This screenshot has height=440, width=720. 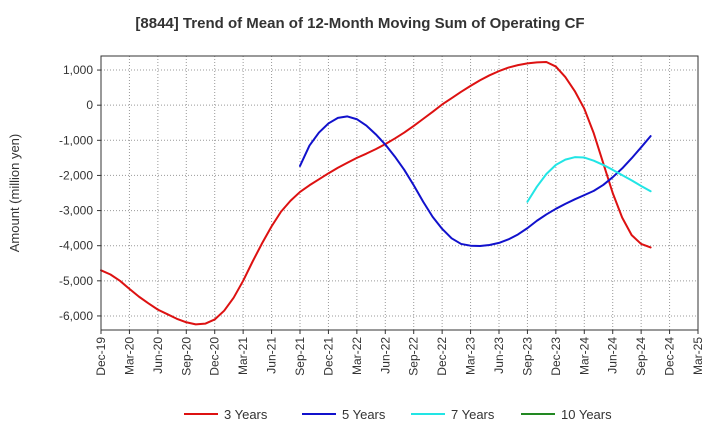 I want to click on series-line-7-years, so click(x=589, y=179).